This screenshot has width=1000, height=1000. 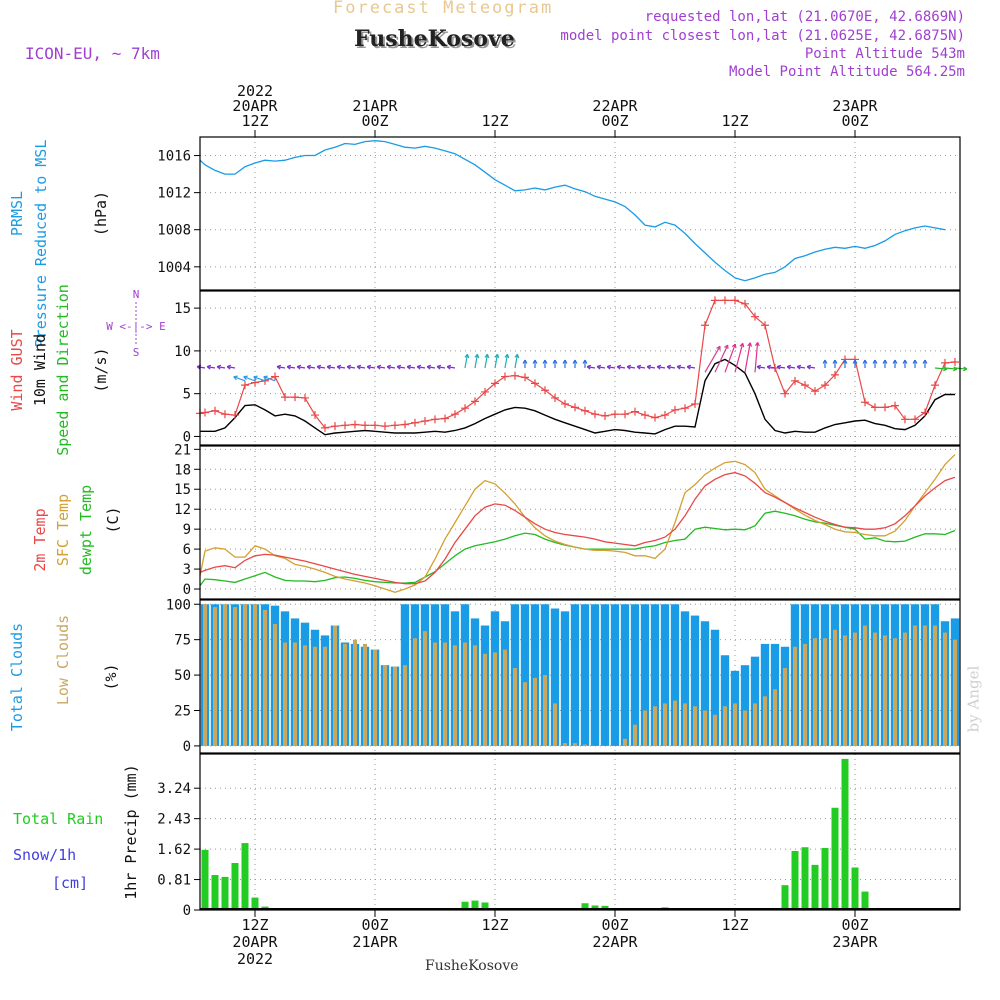 I want to click on subtitle: Forecast Meteogram, so click(x=443, y=9).